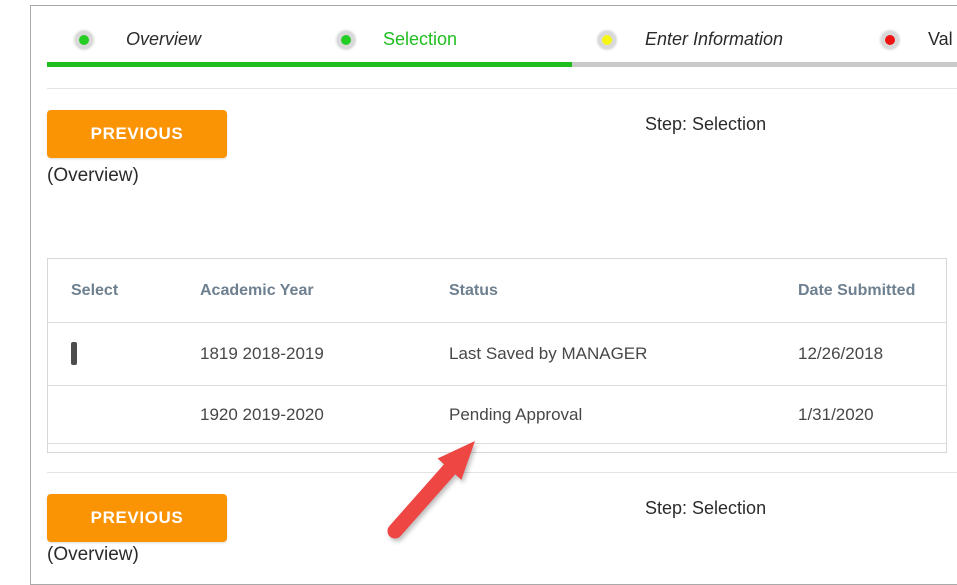  Describe the element at coordinates (95, 290) in the screenshot. I see `column-header-select: Select` at that location.